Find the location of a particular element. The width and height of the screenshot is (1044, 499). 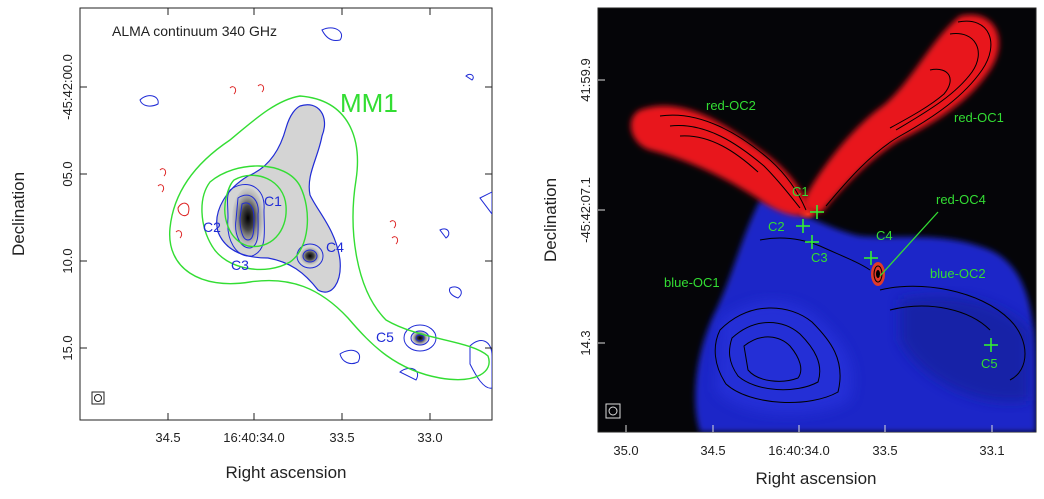

mm1-label: MM1 is located at coordinates (369, 103).